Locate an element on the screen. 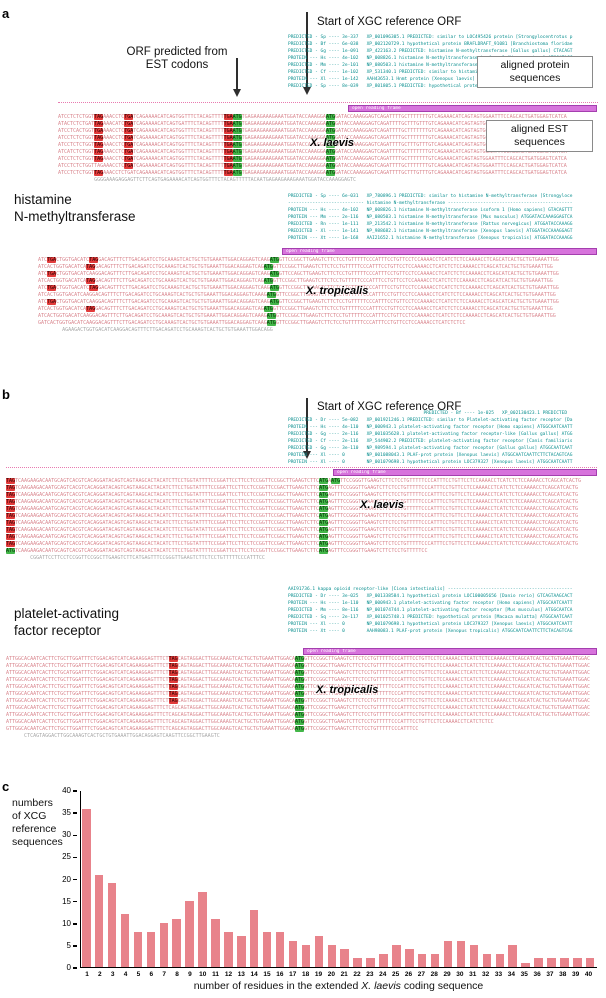  x-tick-label: 14 is located at coordinates (254, 974).